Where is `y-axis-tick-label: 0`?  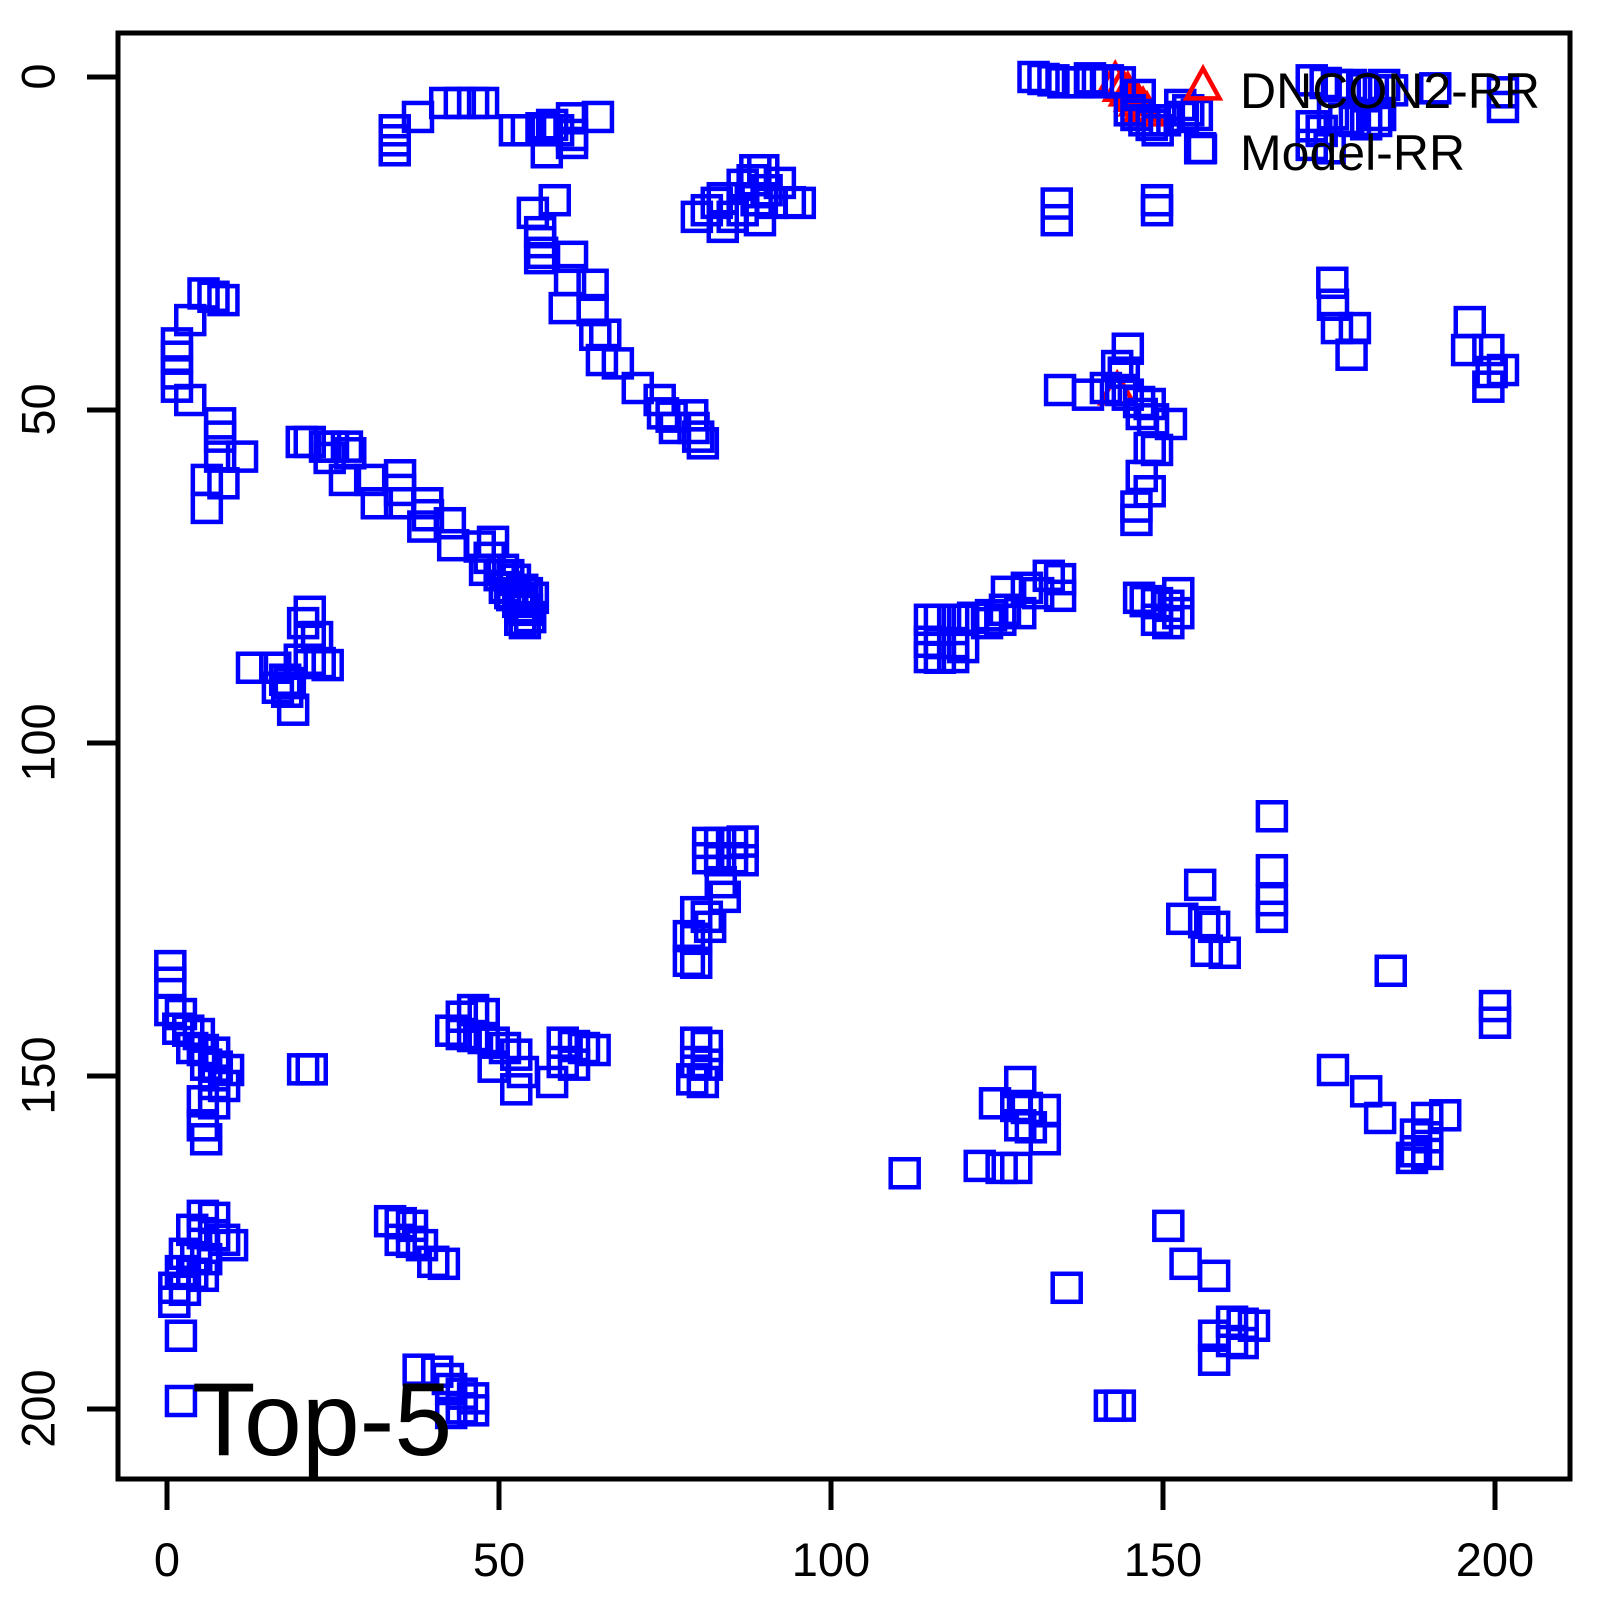
y-axis-tick-label: 0 is located at coordinates (38, 76).